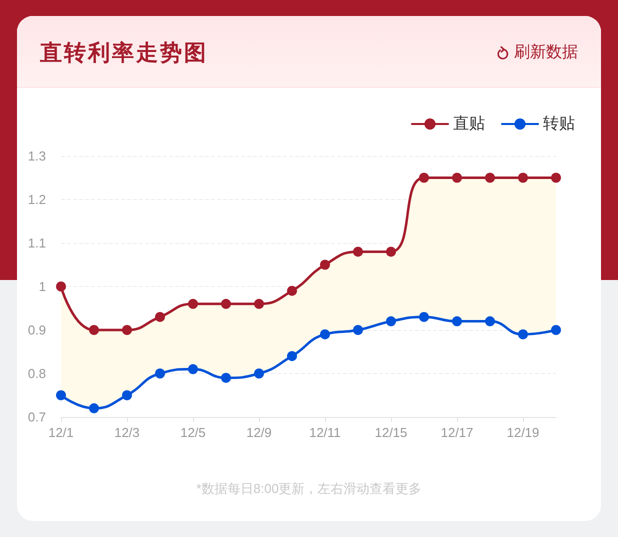 This screenshot has width=618, height=537. Describe the element at coordinates (37, 156) in the screenshot. I see `y-tick-label: 1.3` at that location.